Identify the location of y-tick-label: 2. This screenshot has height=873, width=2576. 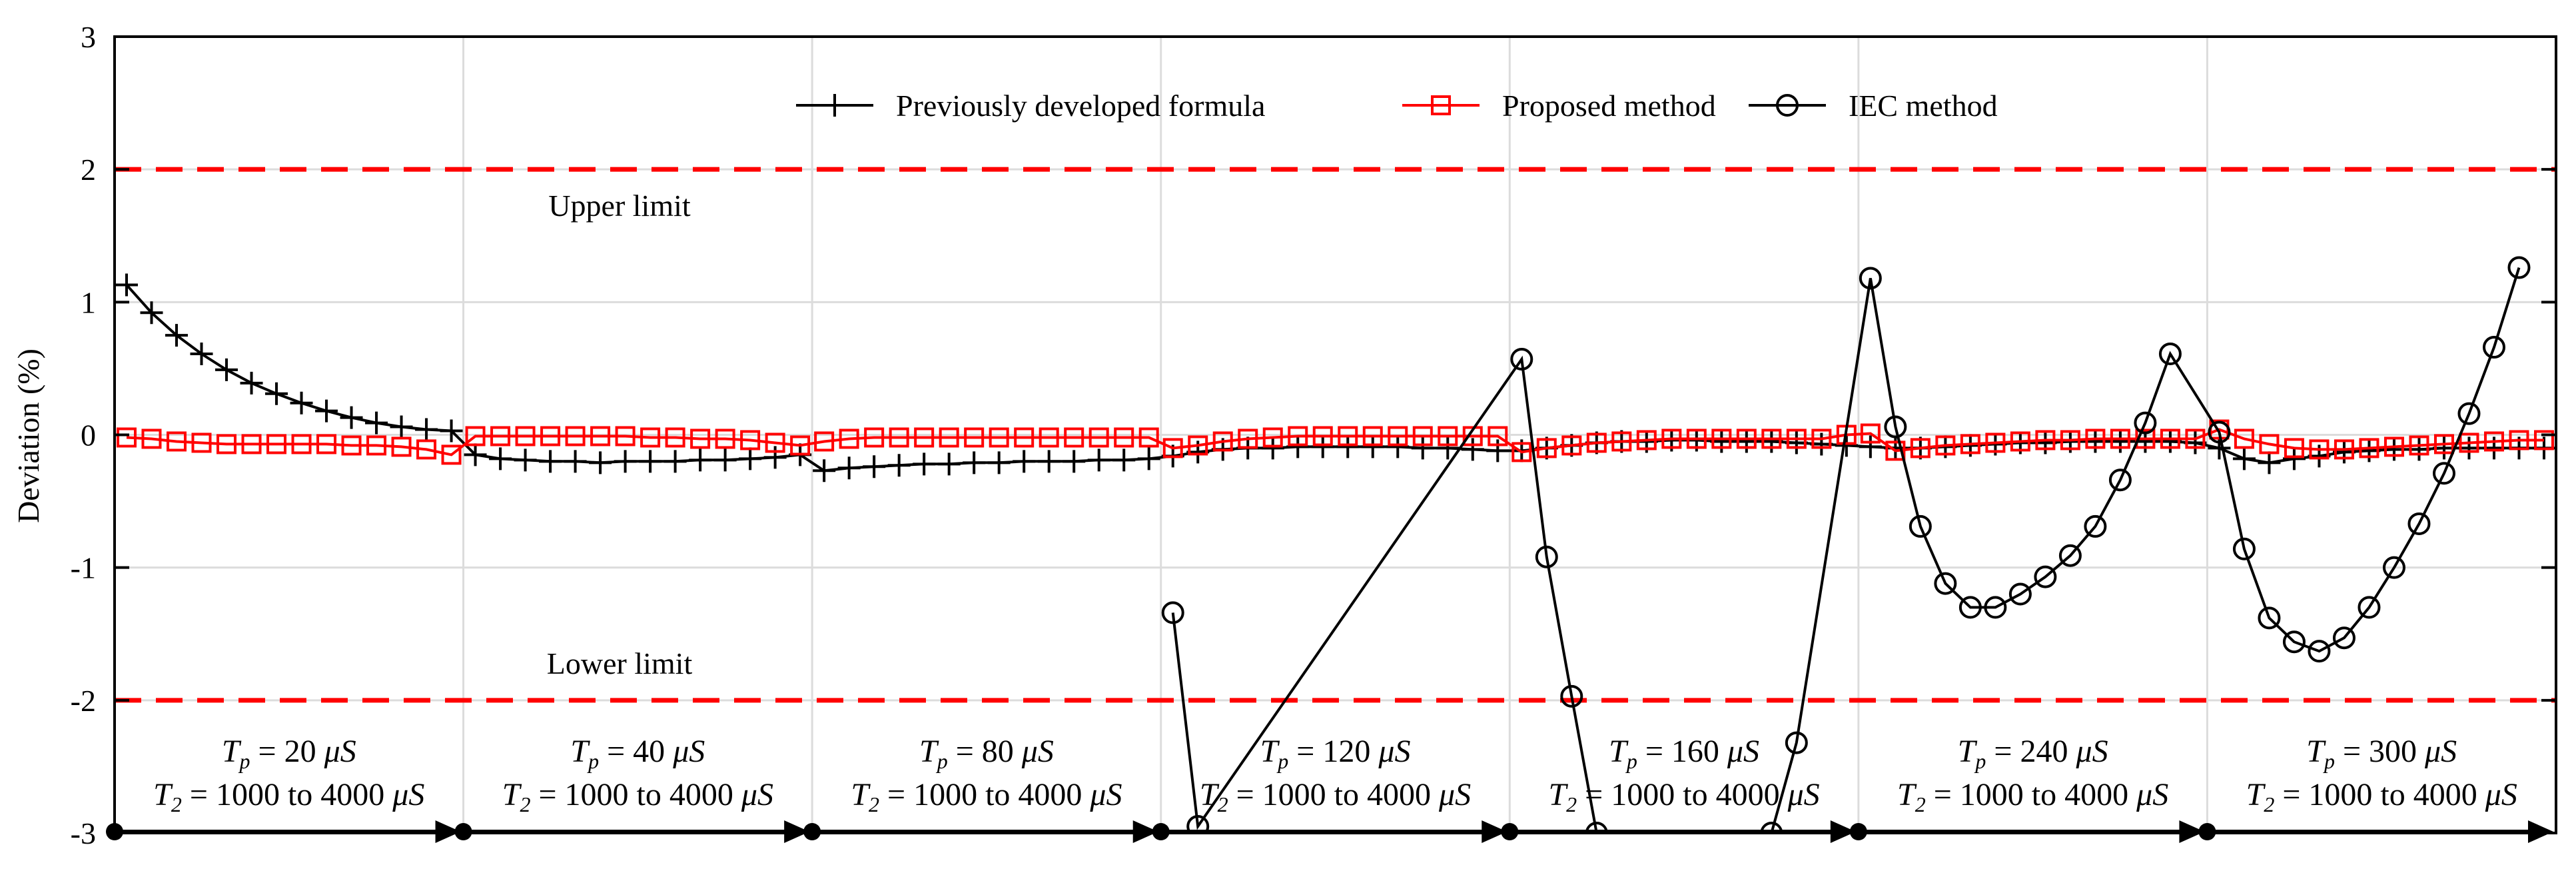
(88, 170).